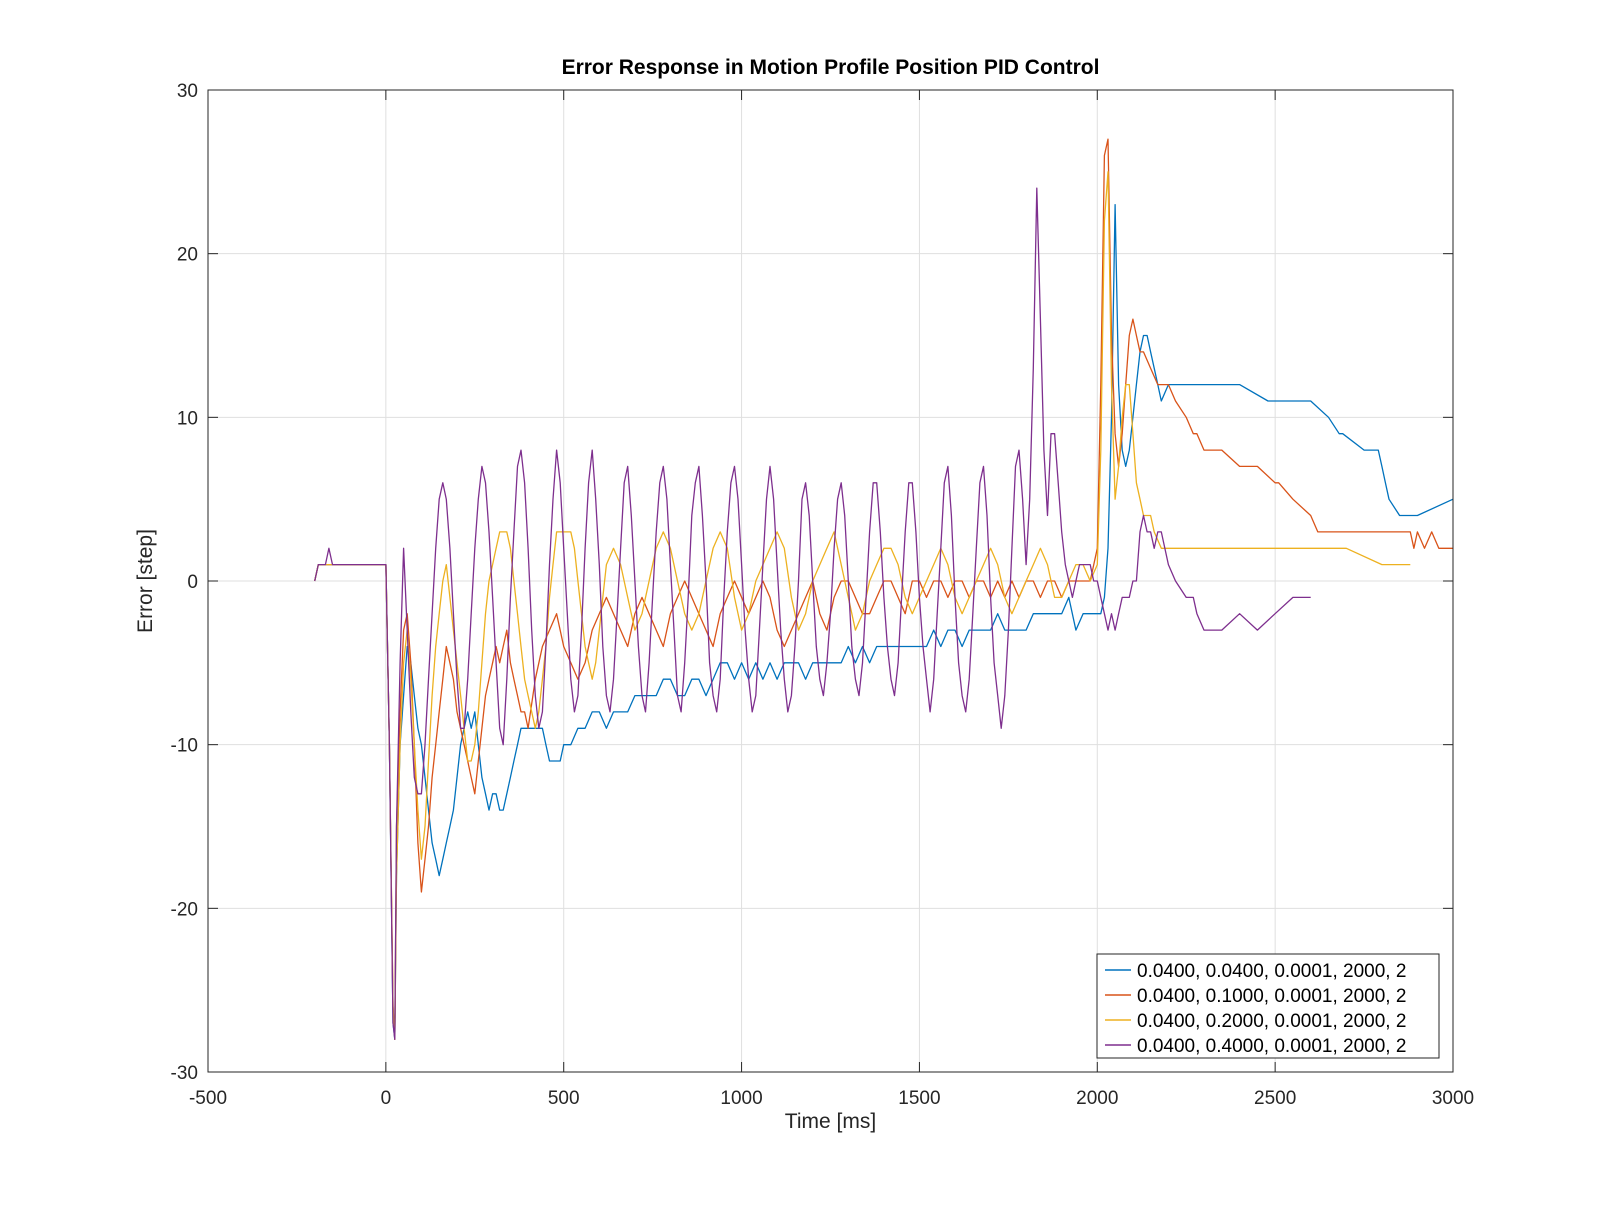 This screenshot has width=1600, height=1205. What do you see at coordinates (386, 1098) in the screenshot?
I see `x-tick-label: 0` at bounding box center [386, 1098].